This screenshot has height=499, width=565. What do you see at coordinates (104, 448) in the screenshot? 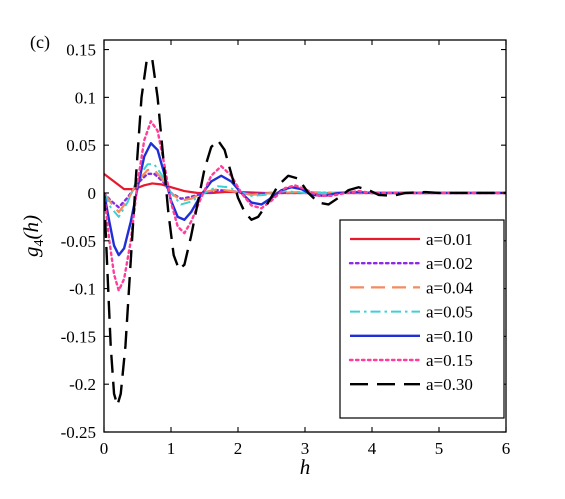
I see `x-tick-label: 0` at bounding box center [104, 448].